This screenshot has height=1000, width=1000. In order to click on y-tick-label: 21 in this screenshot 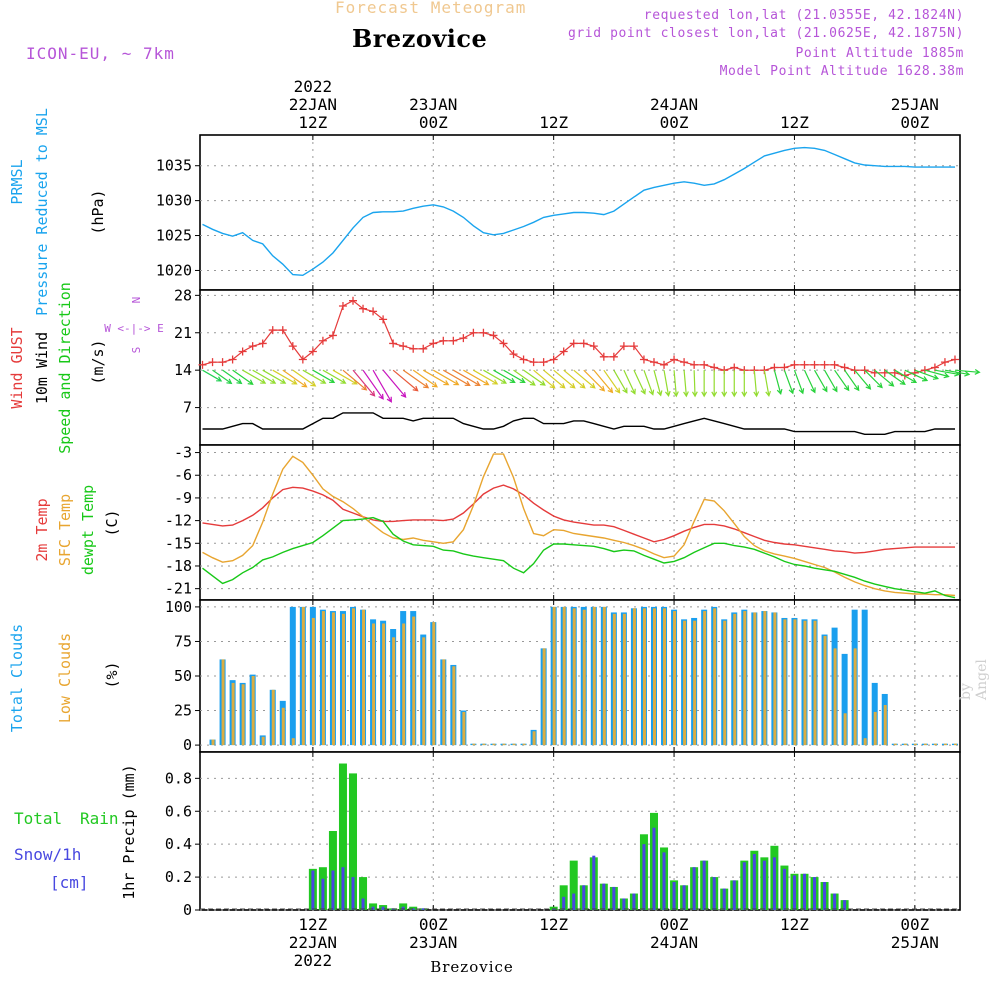, I will do `click(183, 333)`.